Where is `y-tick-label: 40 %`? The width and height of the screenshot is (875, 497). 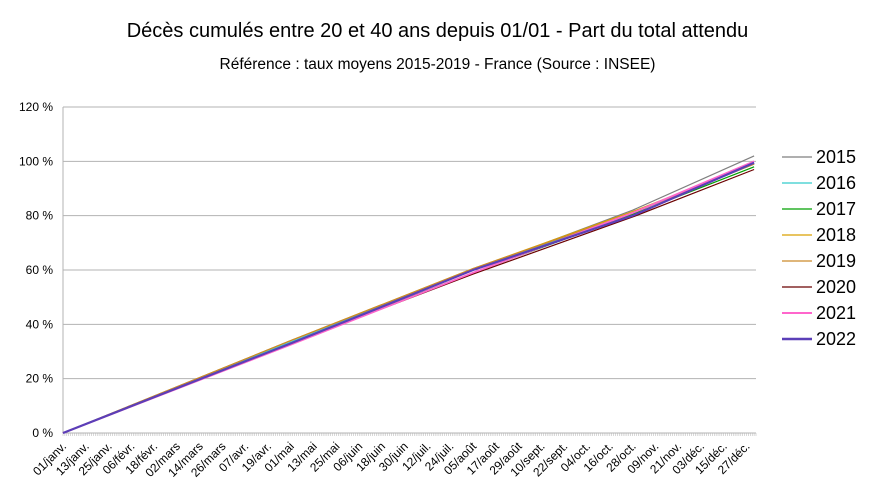
y-tick-label: 40 % is located at coordinates (40, 324).